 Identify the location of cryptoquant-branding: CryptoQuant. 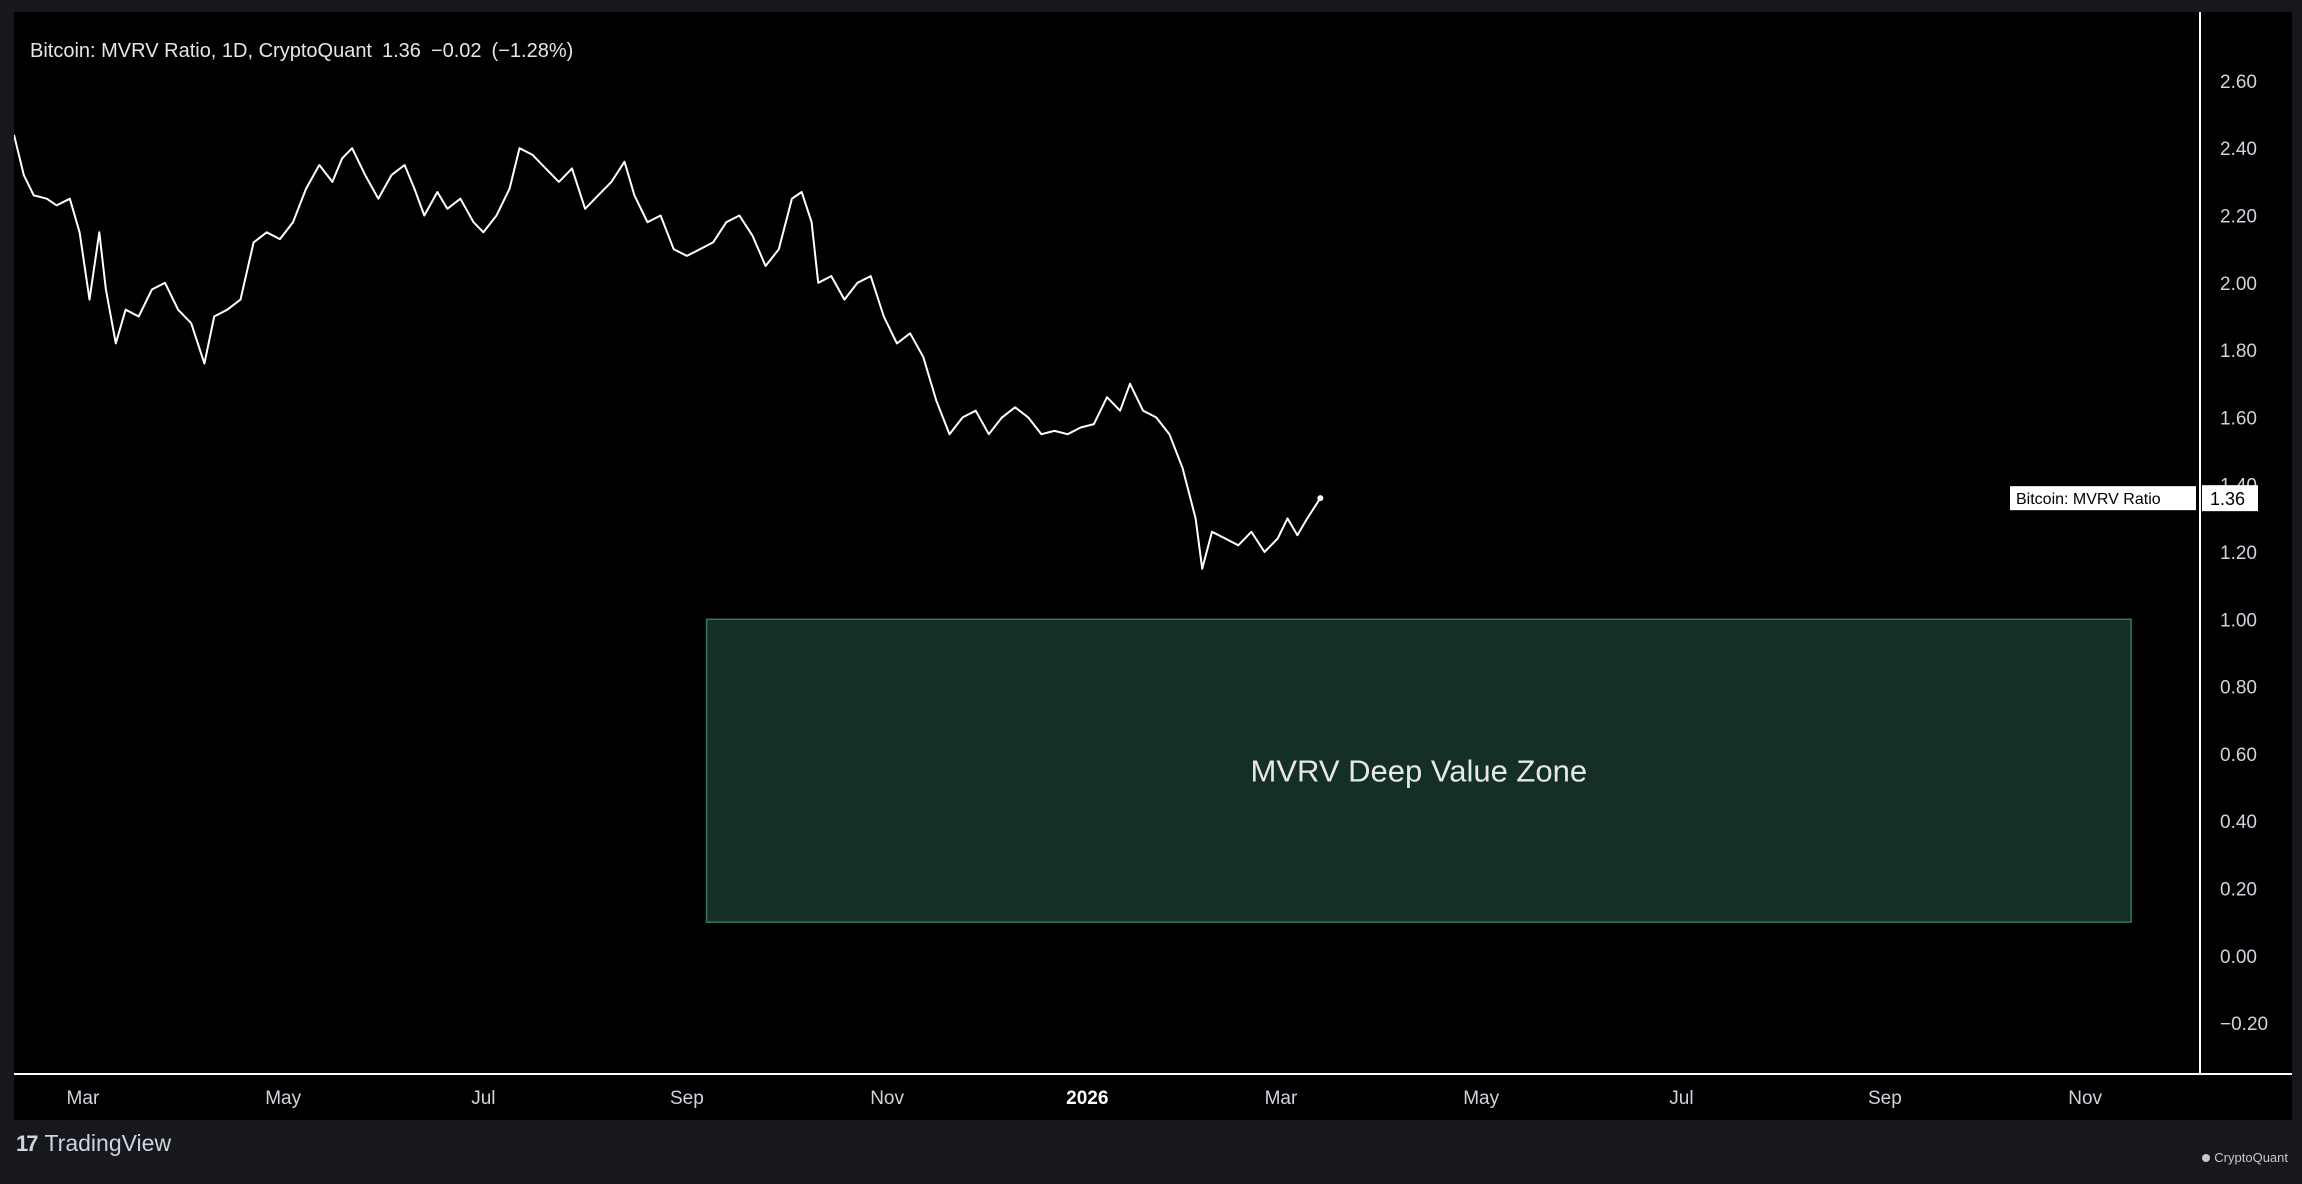
(2245, 1157).